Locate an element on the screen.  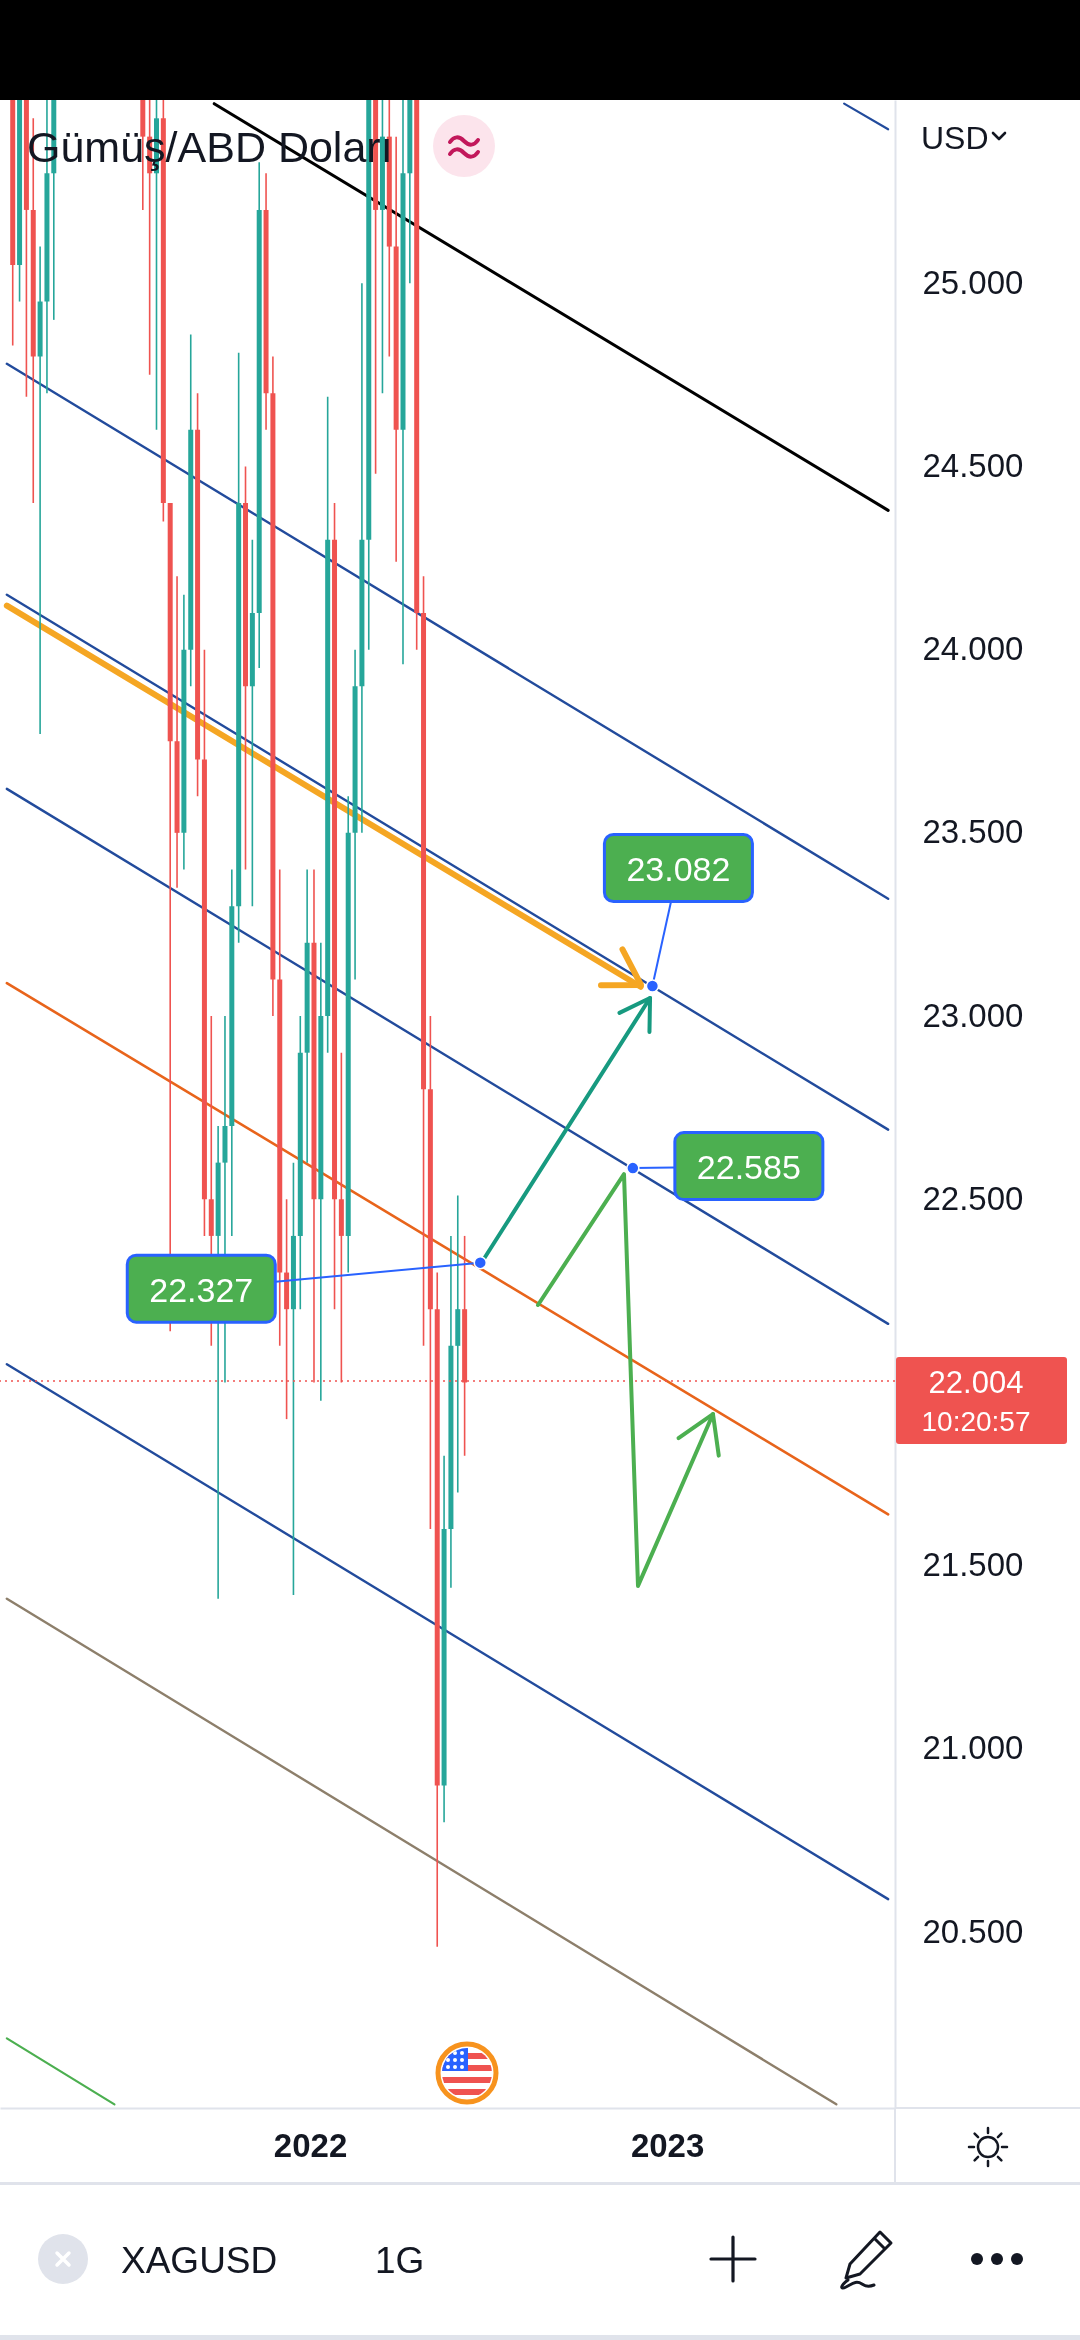
annotation: 23.082 is located at coordinates (678, 869).